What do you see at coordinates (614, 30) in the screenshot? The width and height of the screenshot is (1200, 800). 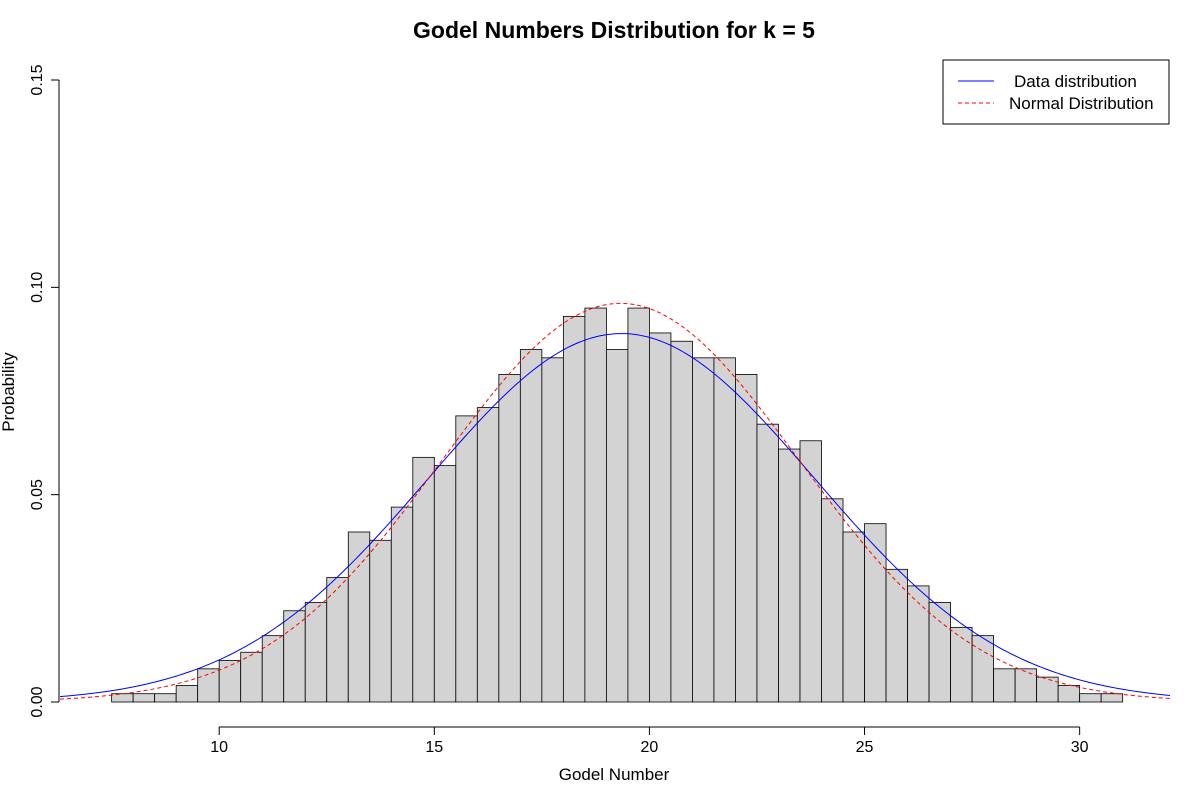 I see `chart-title: Godel Numbers Distribution for k = 5` at bounding box center [614, 30].